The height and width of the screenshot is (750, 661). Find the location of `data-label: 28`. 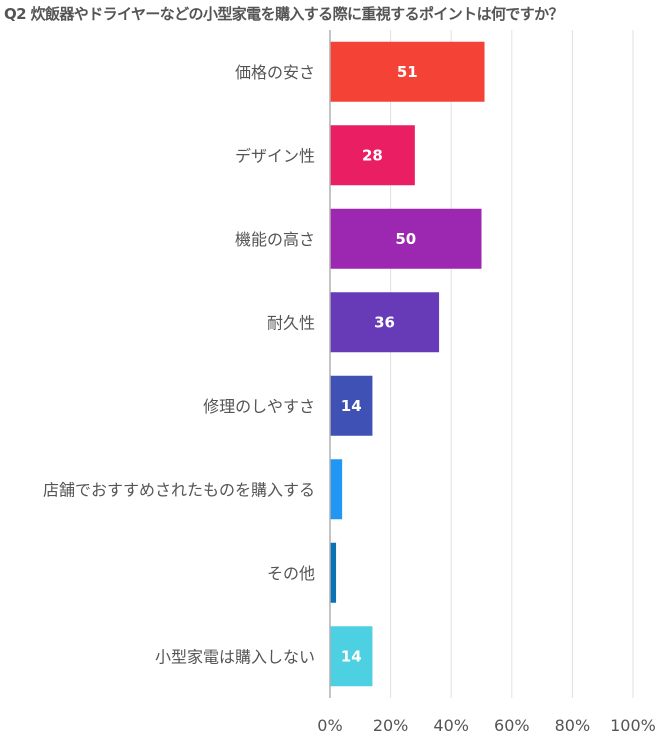

data-label: 28 is located at coordinates (372, 155).